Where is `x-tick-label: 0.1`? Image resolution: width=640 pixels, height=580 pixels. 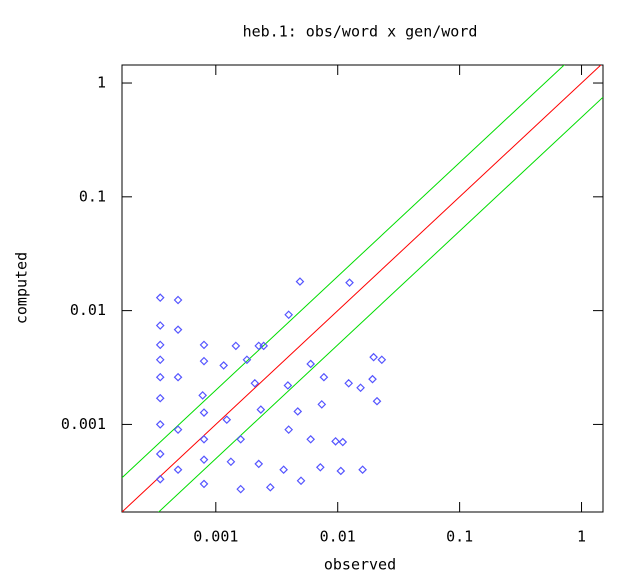
x-tick-label: 0.1 is located at coordinates (459, 537).